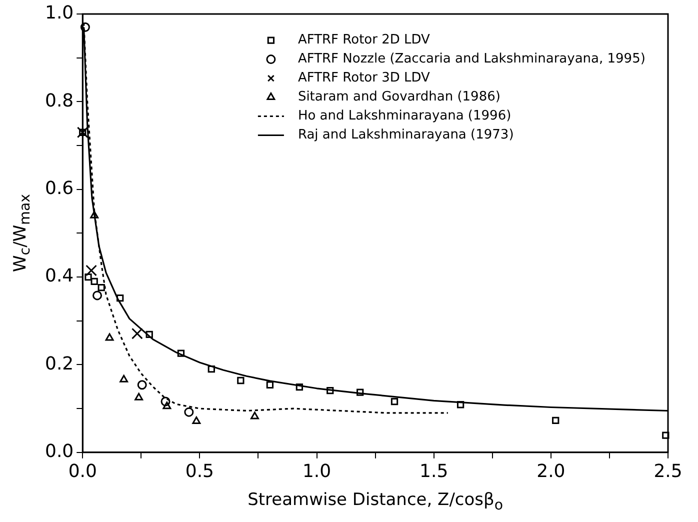 This screenshot has width=698, height=522. What do you see at coordinates (59, 13) in the screenshot?
I see `y-tick-label: 1.0` at bounding box center [59, 13].